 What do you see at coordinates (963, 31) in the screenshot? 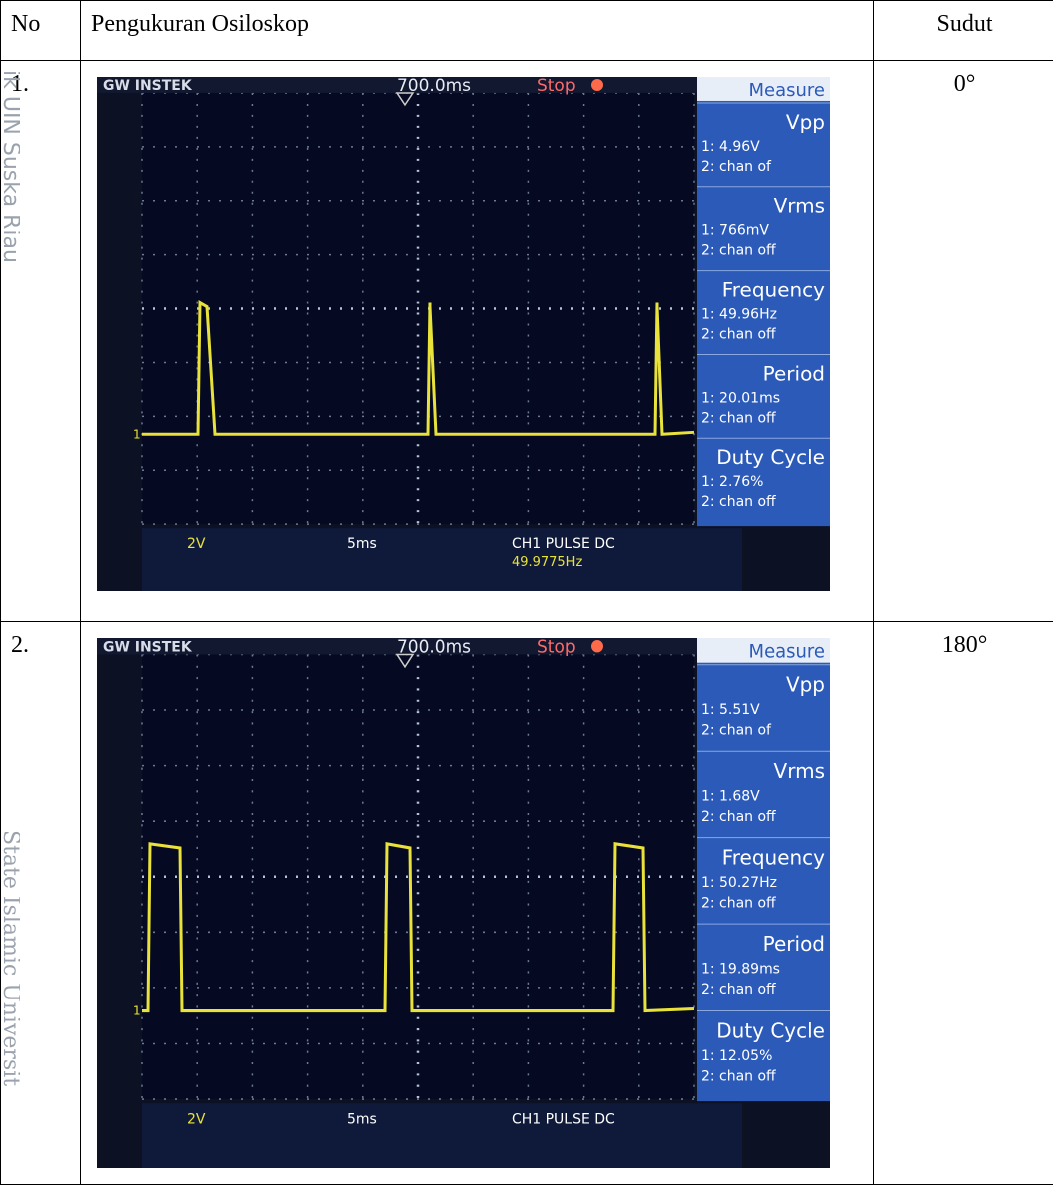
I see `header-cell: Sudut` at bounding box center [963, 31].